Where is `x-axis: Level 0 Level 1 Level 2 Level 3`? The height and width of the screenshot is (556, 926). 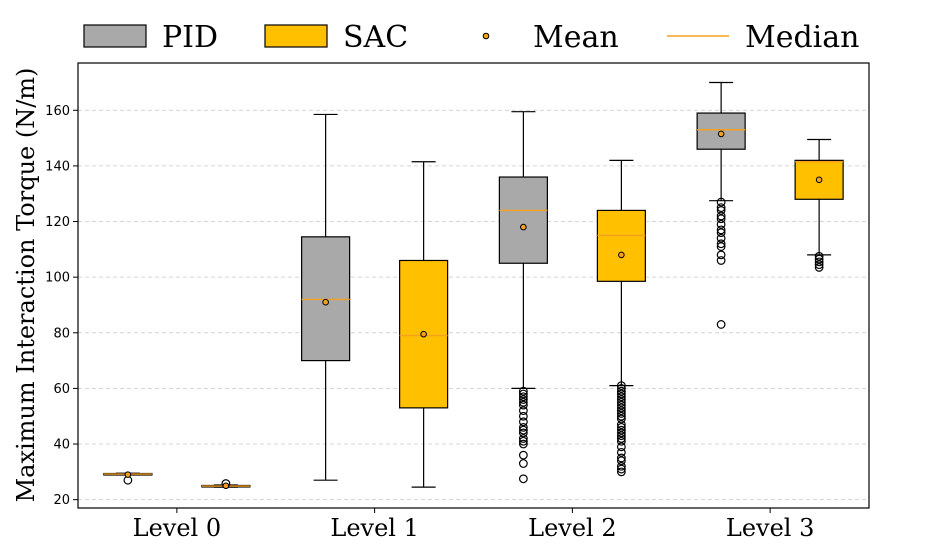
x-axis: Level 0 Level 1 Level 2 Level 3 is located at coordinates (473, 525).